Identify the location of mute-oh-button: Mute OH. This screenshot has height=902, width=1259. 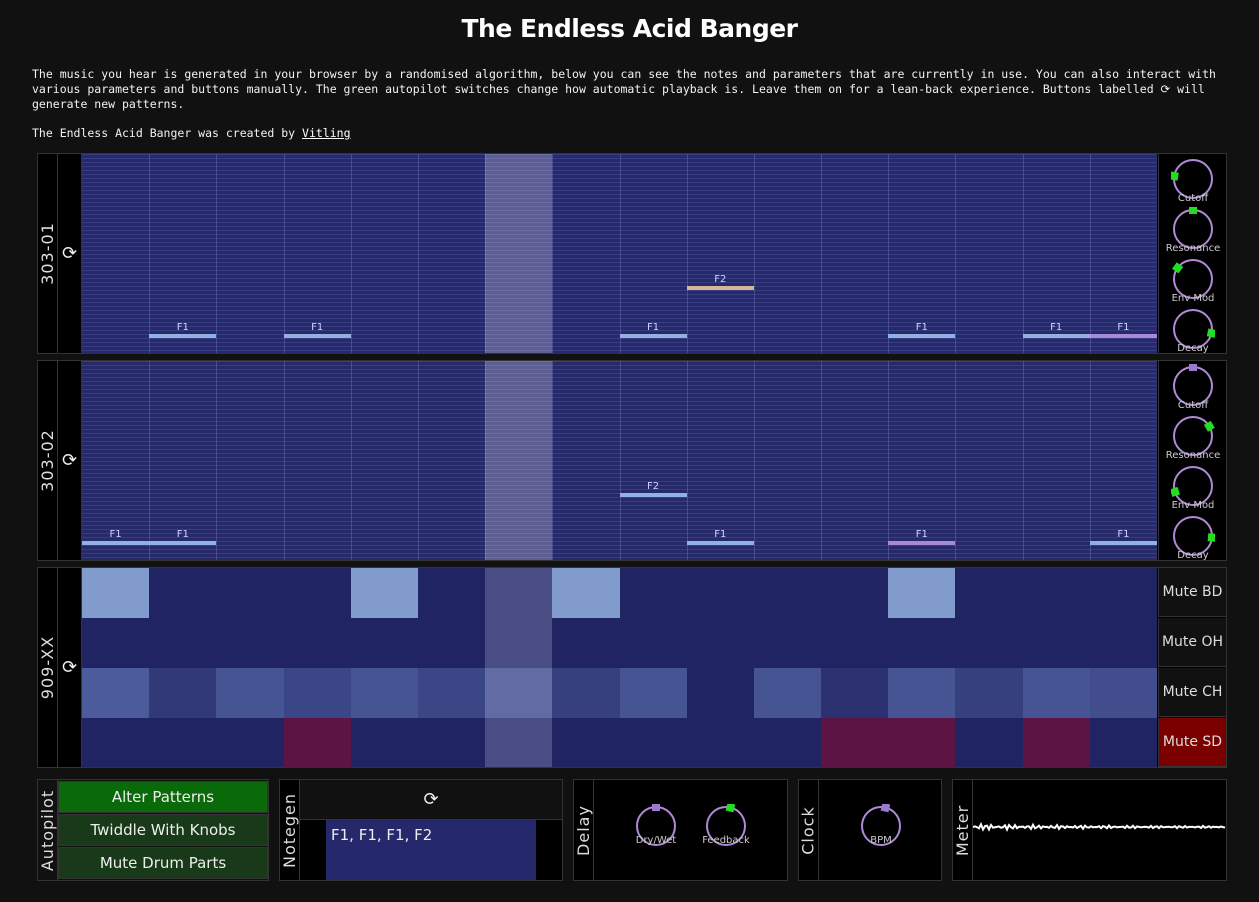
(1192, 642).